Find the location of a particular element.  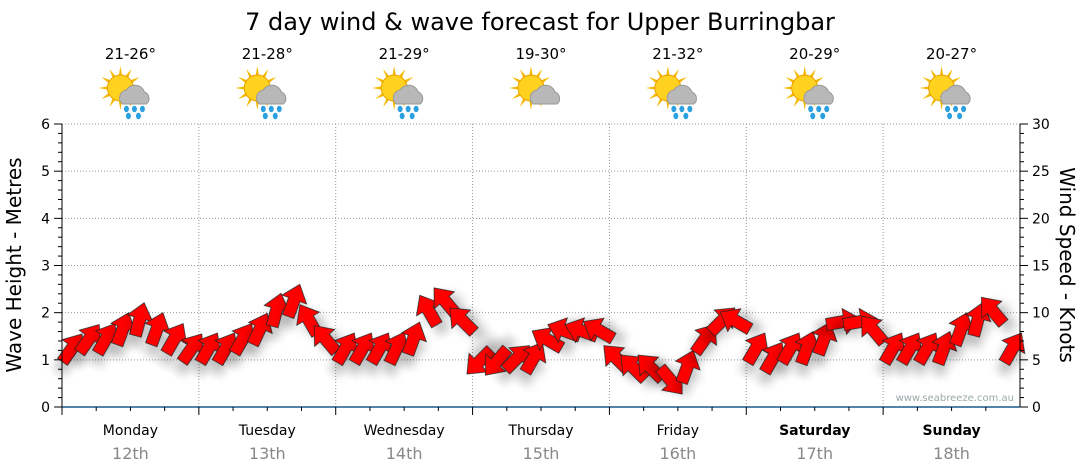

date-label: 16th is located at coordinates (677, 453).